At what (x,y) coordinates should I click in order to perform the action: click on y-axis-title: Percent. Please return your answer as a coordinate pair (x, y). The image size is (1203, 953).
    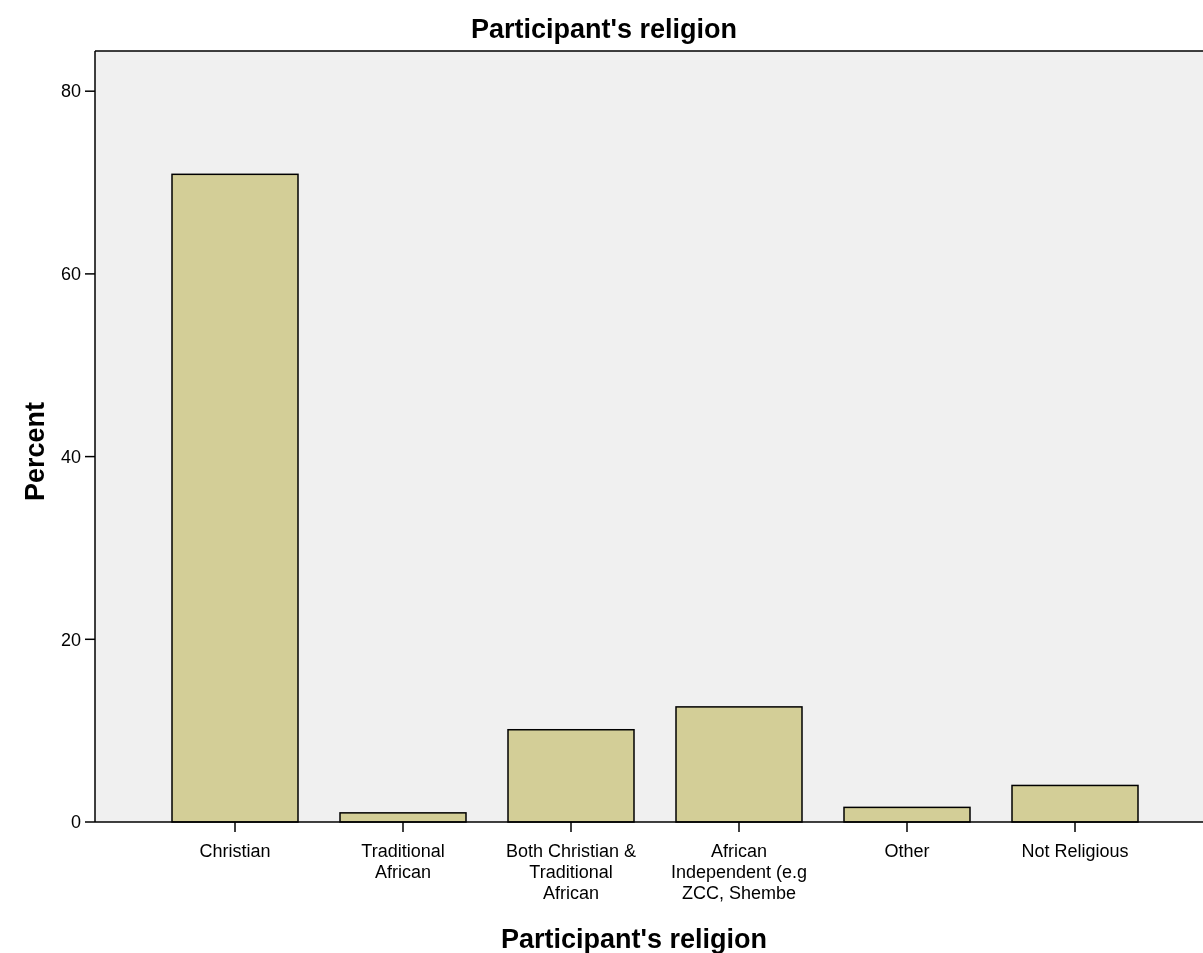
    Looking at the image, I should click on (35, 451).